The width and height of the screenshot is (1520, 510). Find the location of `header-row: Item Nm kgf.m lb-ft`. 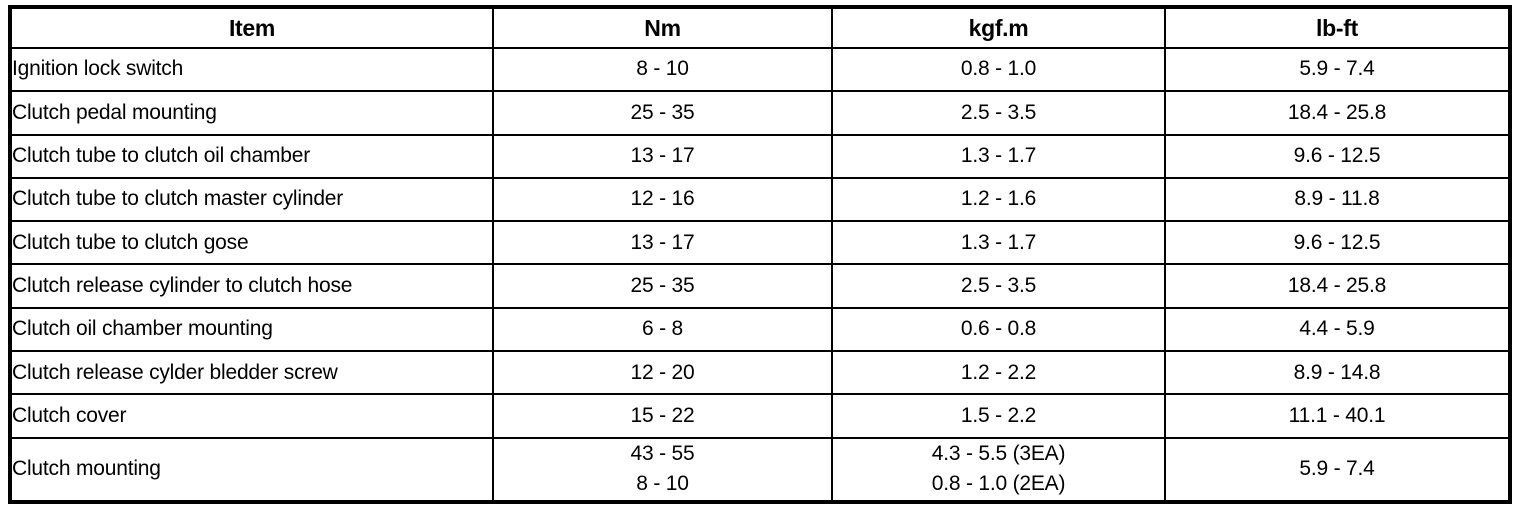

header-row: Item Nm kgf.m lb-ft is located at coordinates (760, 27).